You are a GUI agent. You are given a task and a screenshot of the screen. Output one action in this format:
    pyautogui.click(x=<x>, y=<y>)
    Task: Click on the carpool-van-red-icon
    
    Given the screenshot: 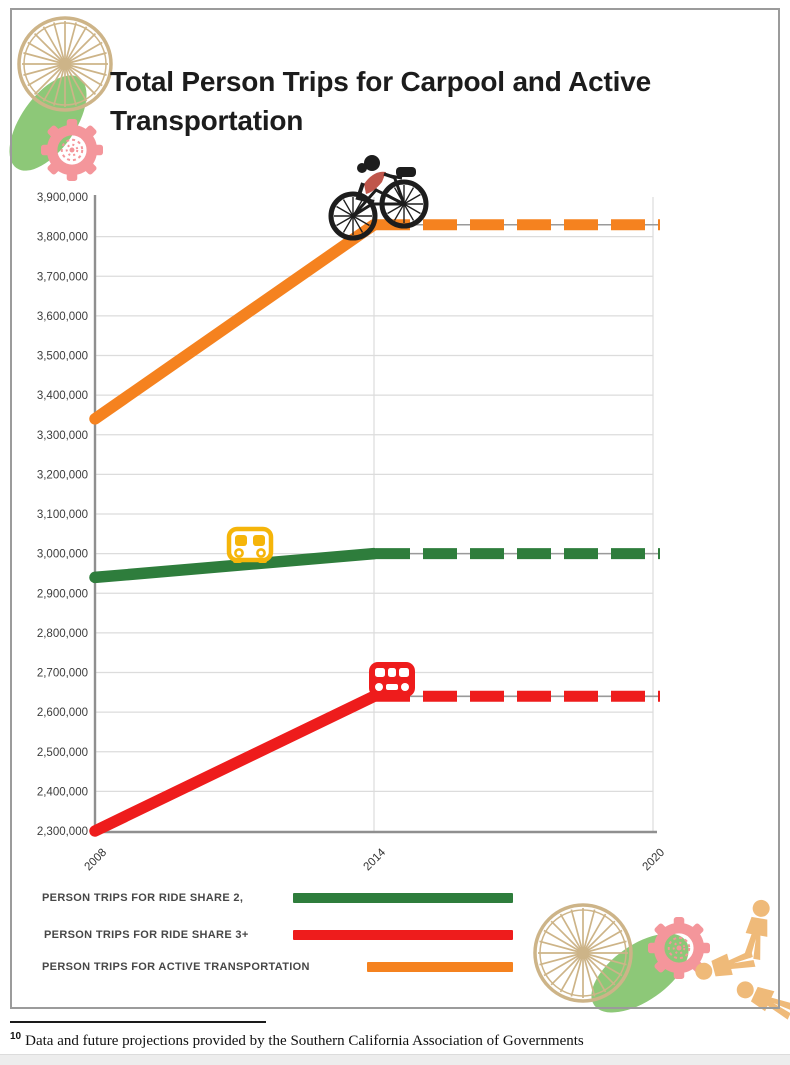 What is the action you would take?
    pyautogui.click(x=392, y=681)
    